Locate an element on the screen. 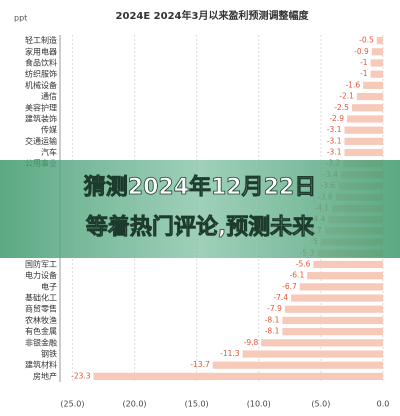 This screenshot has width=400, height=416. y-tick-label: 传媒 is located at coordinates (49, 130).